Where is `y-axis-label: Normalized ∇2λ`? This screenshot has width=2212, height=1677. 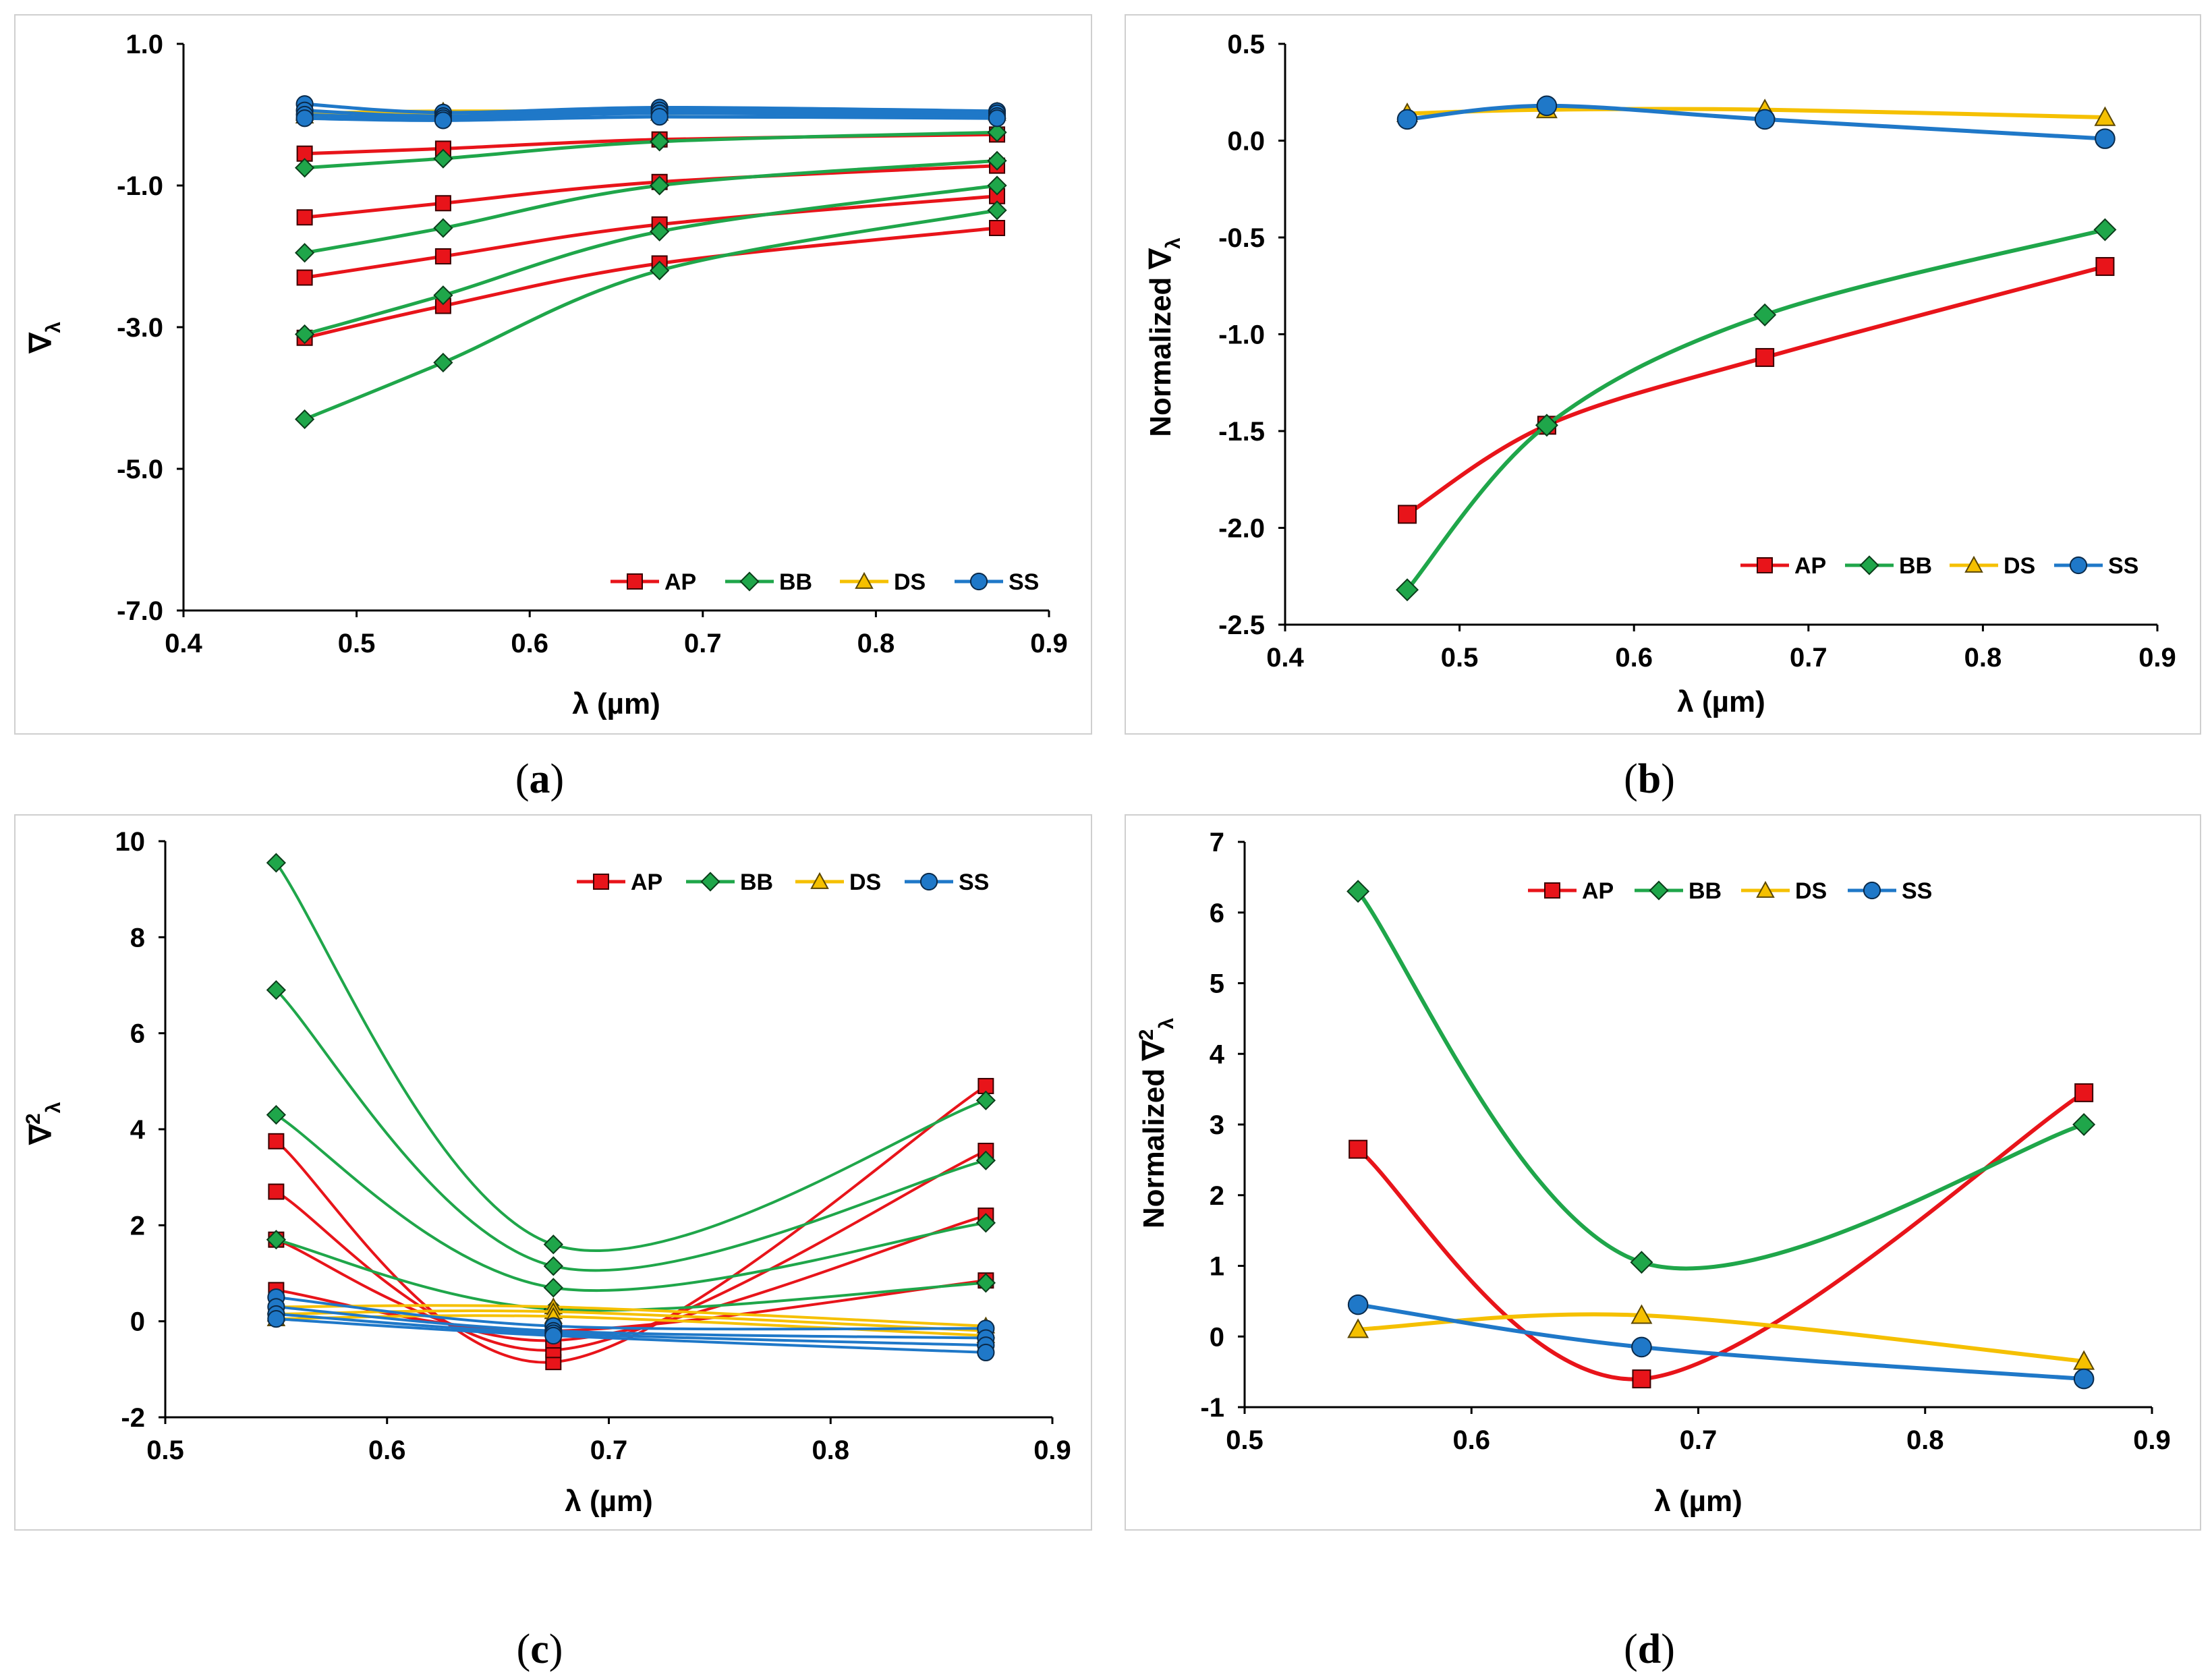 y-axis-label: Normalized ∇2λ is located at coordinates (1156, 1123).